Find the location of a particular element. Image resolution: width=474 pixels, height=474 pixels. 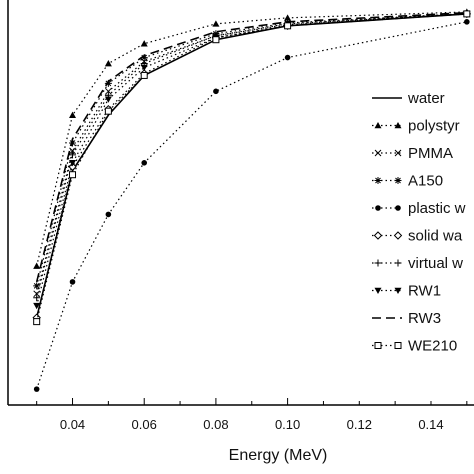

legend-label: virtual w is located at coordinates (435, 263).